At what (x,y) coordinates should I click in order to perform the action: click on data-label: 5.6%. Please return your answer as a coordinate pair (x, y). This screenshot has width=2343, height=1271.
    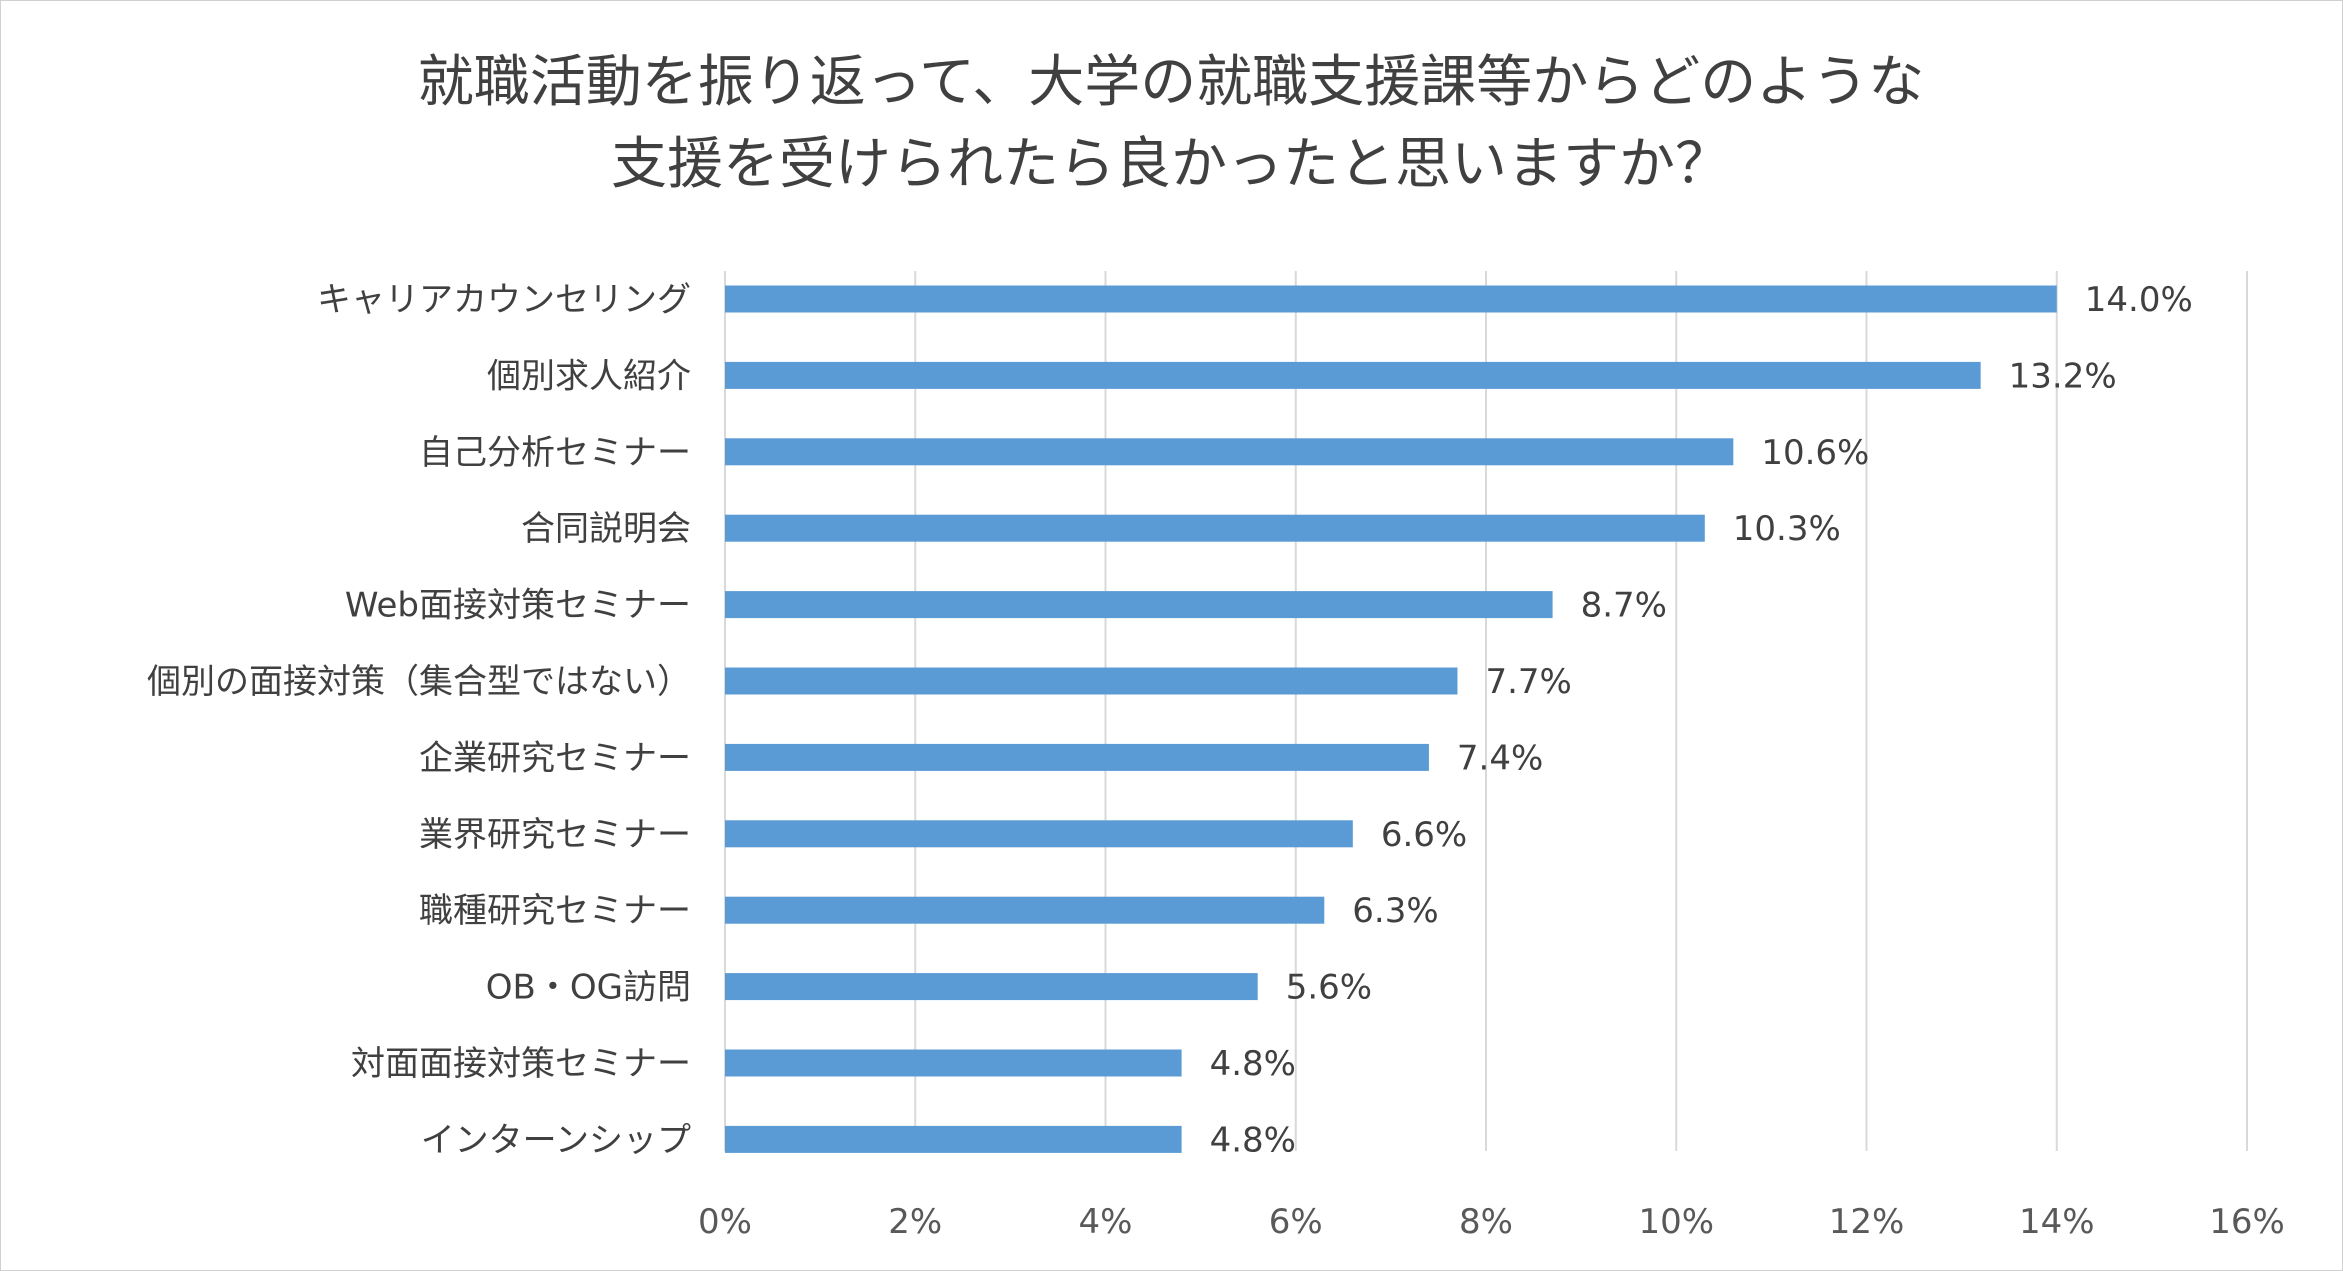
    Looking at the image, I should click on (1329, 988).